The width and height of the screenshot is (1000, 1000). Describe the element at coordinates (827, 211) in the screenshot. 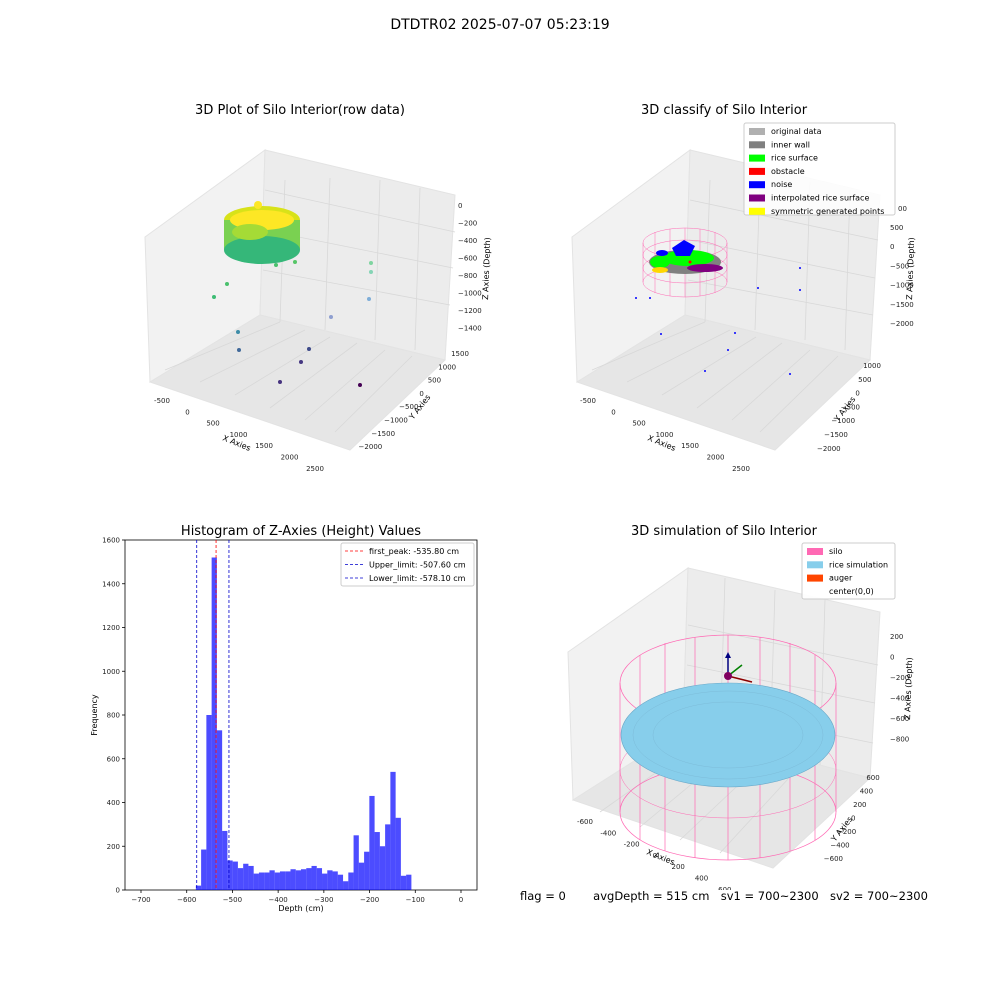

I see `classify-legend-item-label: symmetric generated points` at that location.